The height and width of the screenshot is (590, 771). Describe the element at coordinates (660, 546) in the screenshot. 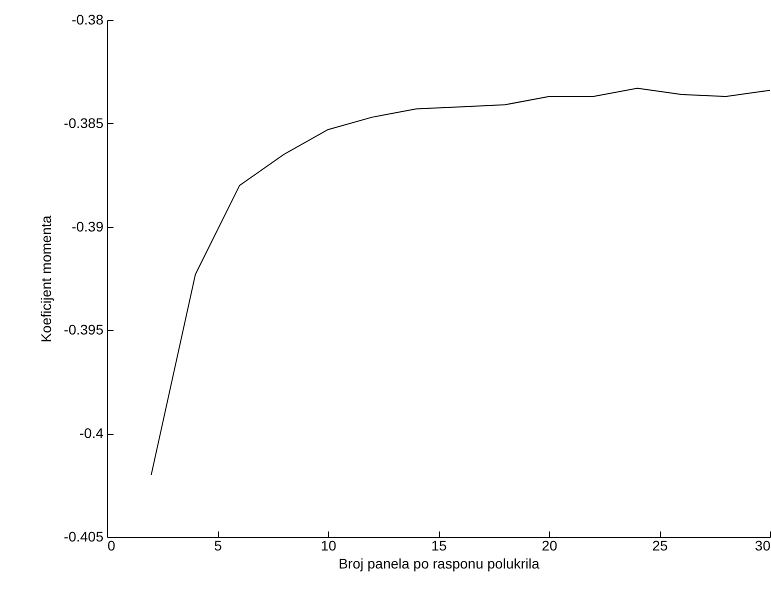

I see `x-tick-label: 25` at that location.